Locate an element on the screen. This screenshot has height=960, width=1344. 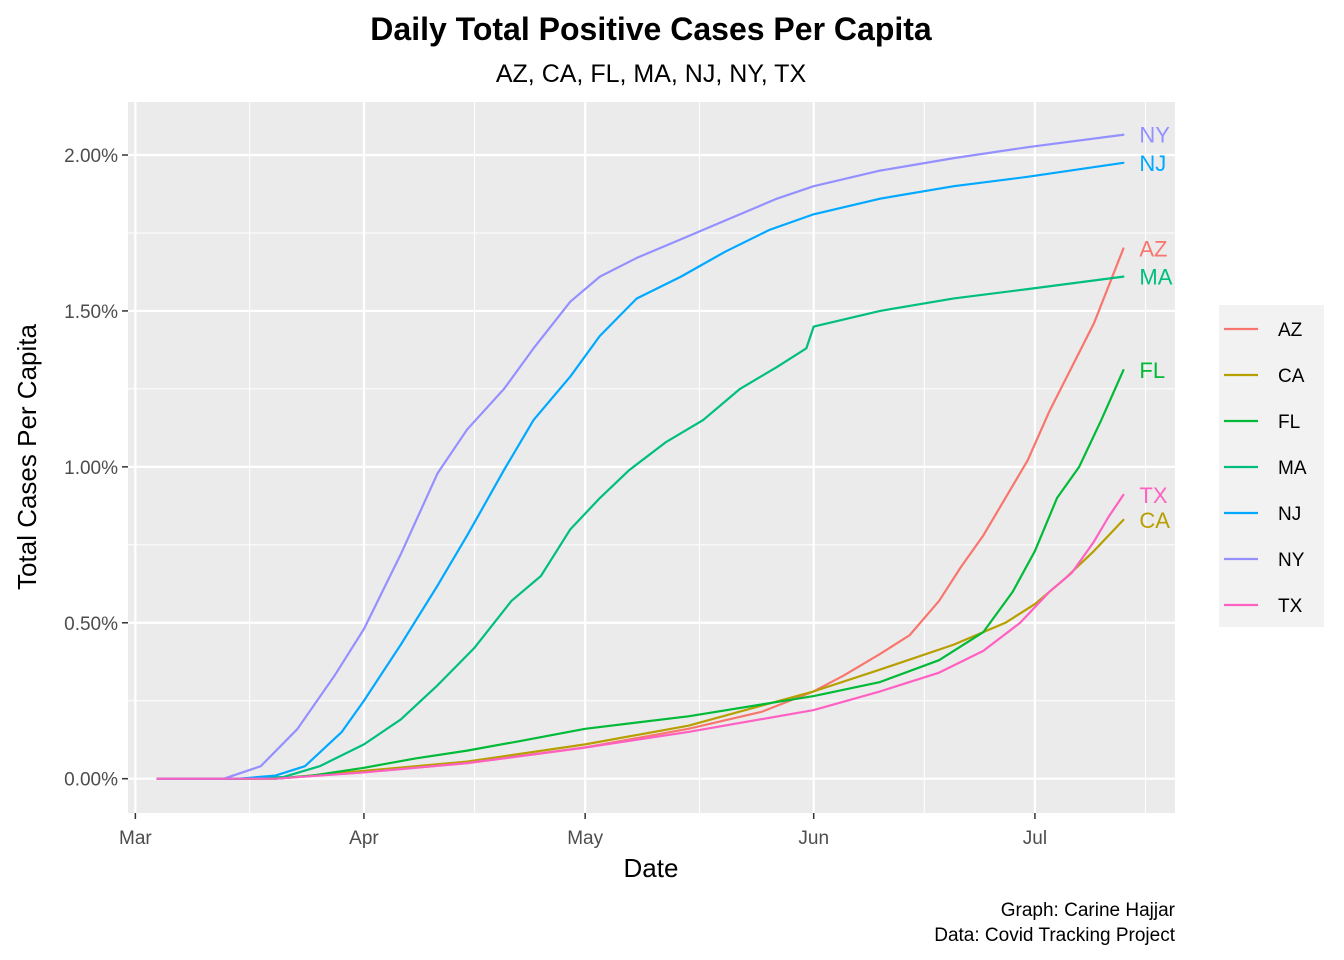
end-label-ca: CA is located at coordinates (1154, 520).